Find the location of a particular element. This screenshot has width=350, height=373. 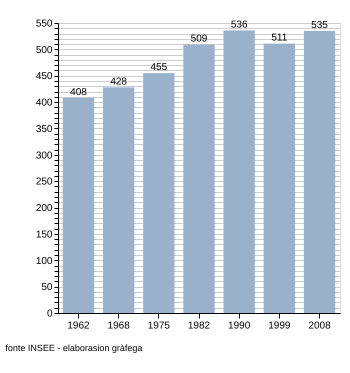

y-tick-label: 100 is located at coordinates (44, 261).